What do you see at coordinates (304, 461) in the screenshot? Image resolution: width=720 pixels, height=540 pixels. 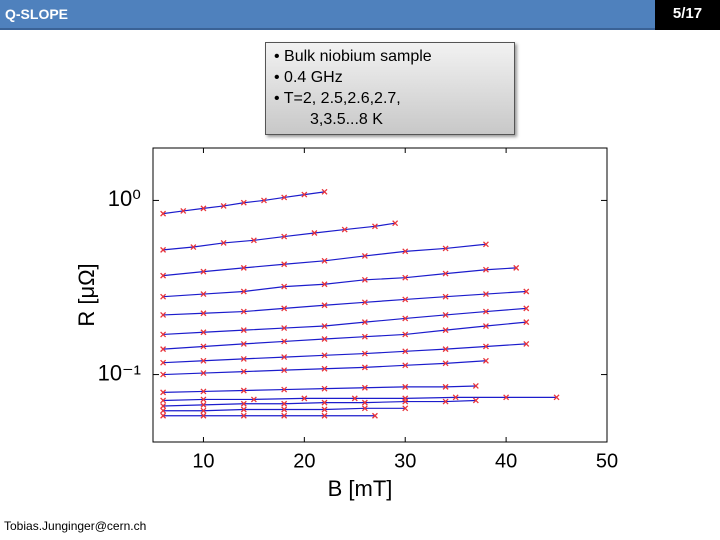 I see `x-tick-label: 20` at bounding box center [304, 461].